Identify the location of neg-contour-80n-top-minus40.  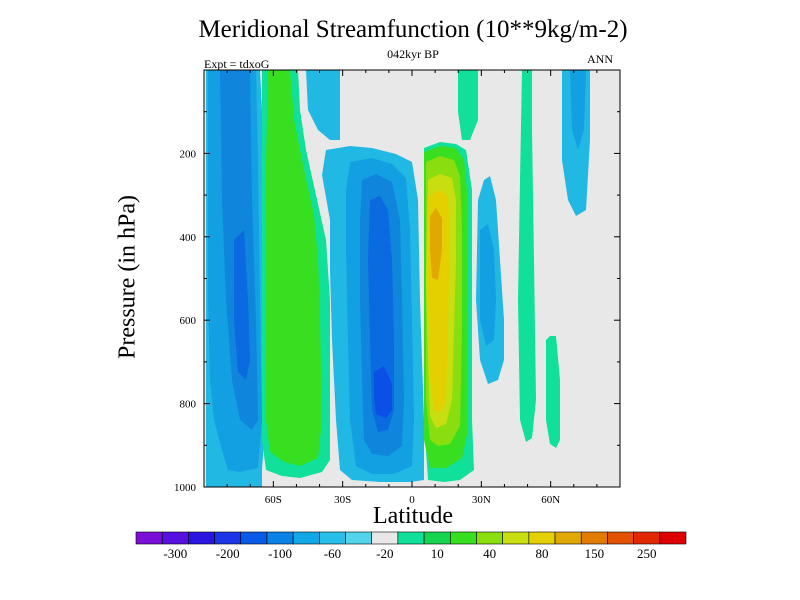
(578, 110).